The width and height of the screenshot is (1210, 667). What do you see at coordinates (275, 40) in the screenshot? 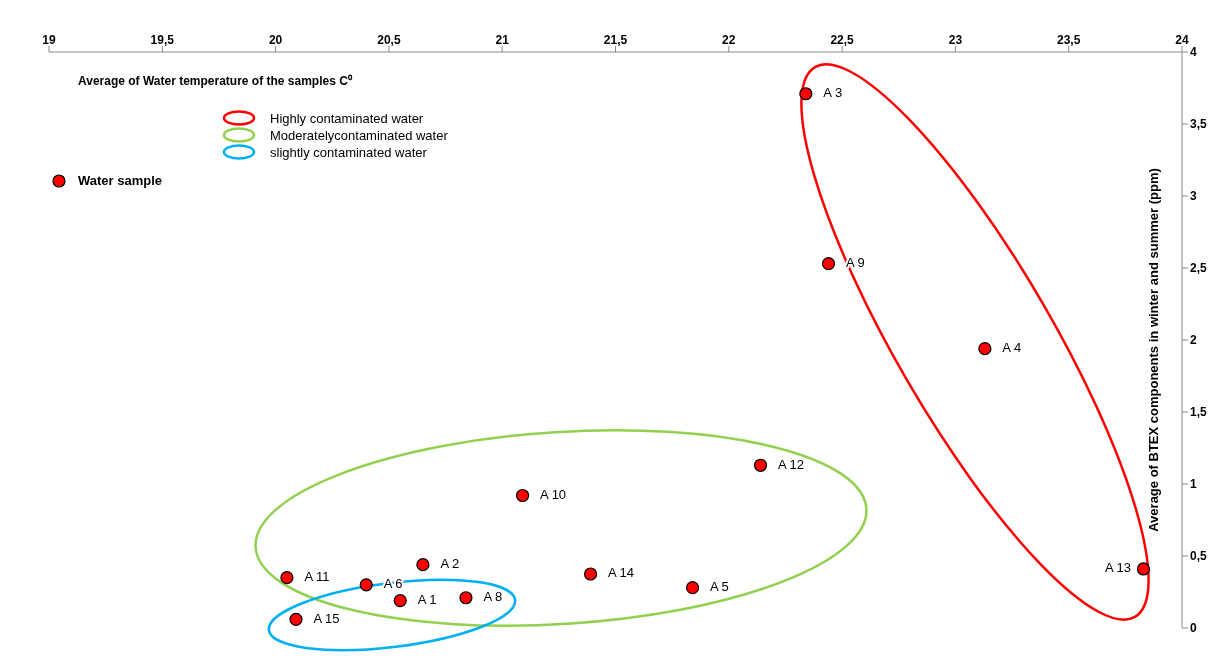
I see `x-tick-label: 20` at bounding box center [275, 40].